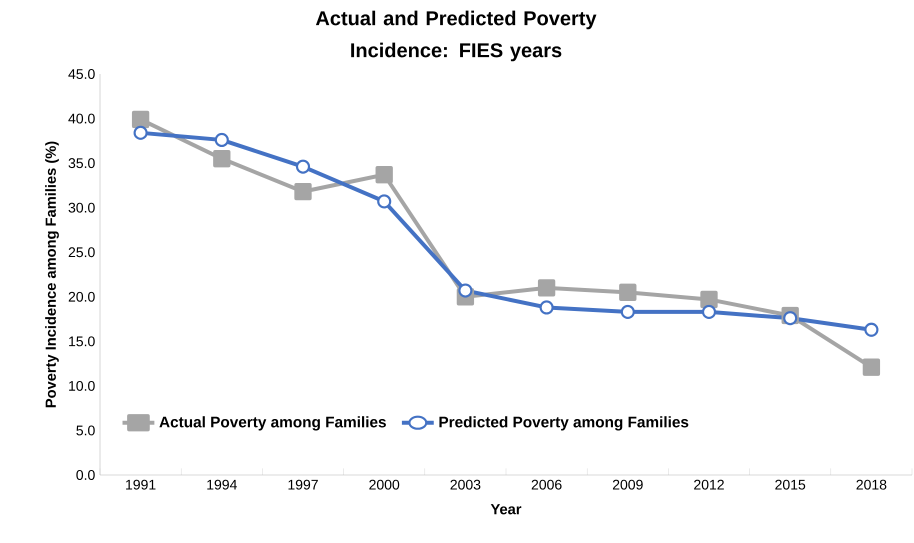 This screenshot has height=543, width=914. I want to click on y-tick-label: 35.0, so click(81, 163).